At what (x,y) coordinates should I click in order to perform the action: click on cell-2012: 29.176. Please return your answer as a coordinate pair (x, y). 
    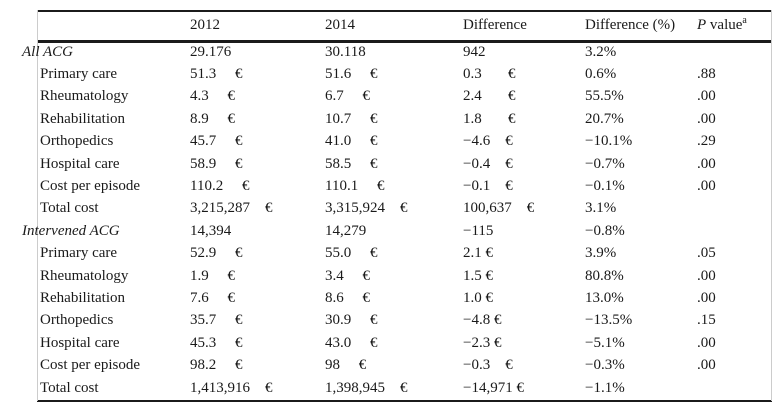
    Looking at the image, I should click on (211, 51).